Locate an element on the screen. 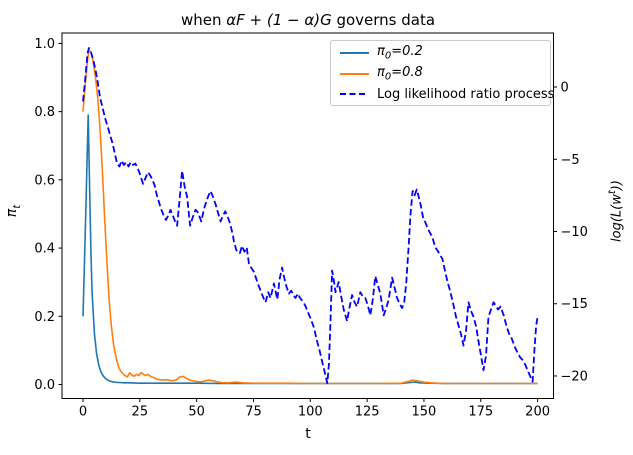 Image resolution: width=633 pixels, height=455 pixels. y-right-label-superscript: t is located at coordinates (612, 192).